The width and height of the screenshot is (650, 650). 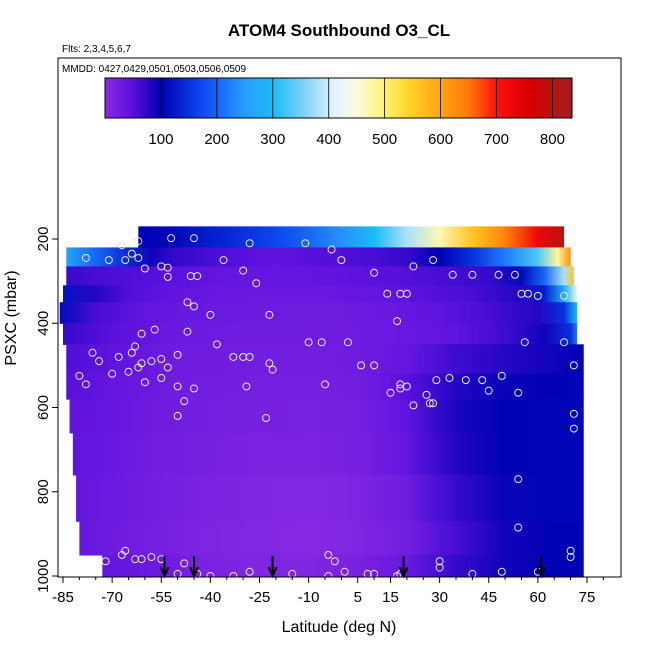 I want to click on x-tick-label: -55, so click(x=161, y=597).